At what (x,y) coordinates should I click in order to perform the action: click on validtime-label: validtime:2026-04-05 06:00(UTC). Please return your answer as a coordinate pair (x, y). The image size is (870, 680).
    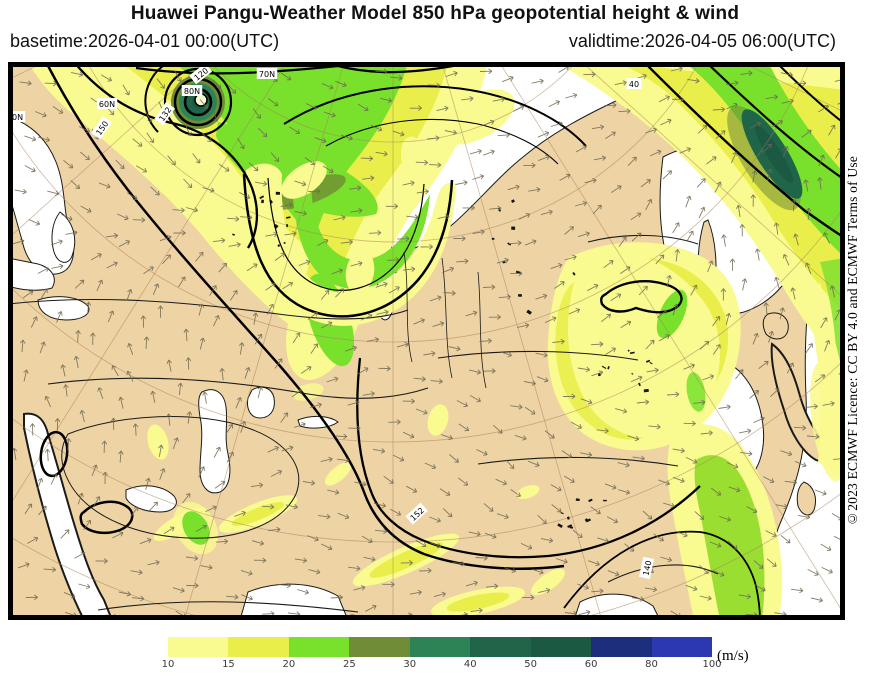
    Looking at the image, I should click on (702, 41).